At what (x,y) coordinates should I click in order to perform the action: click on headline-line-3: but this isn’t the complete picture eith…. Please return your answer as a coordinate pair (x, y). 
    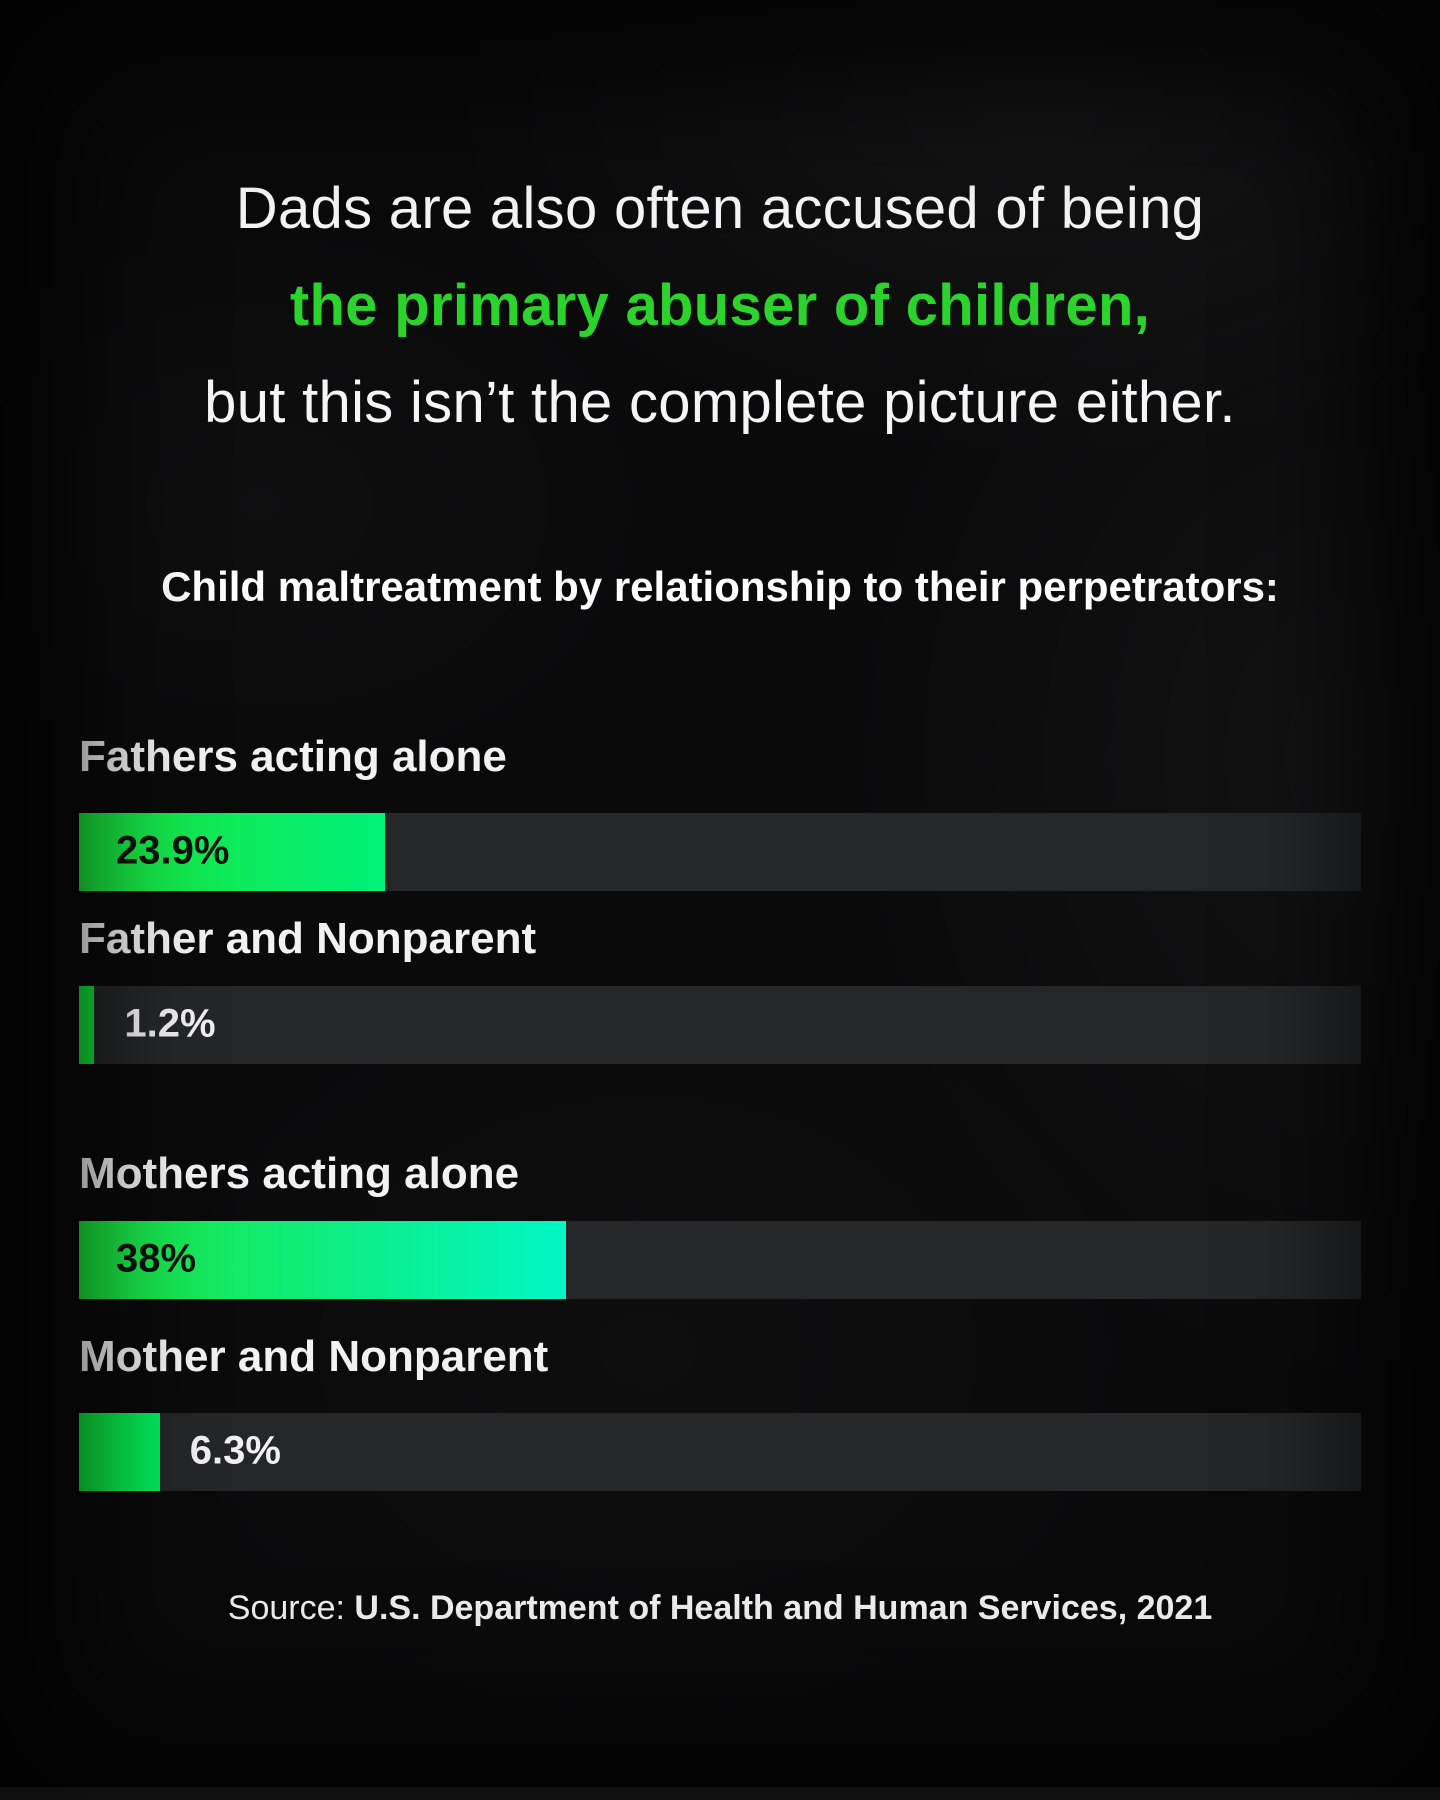
    Looking at the image, I should click on (720, 402).